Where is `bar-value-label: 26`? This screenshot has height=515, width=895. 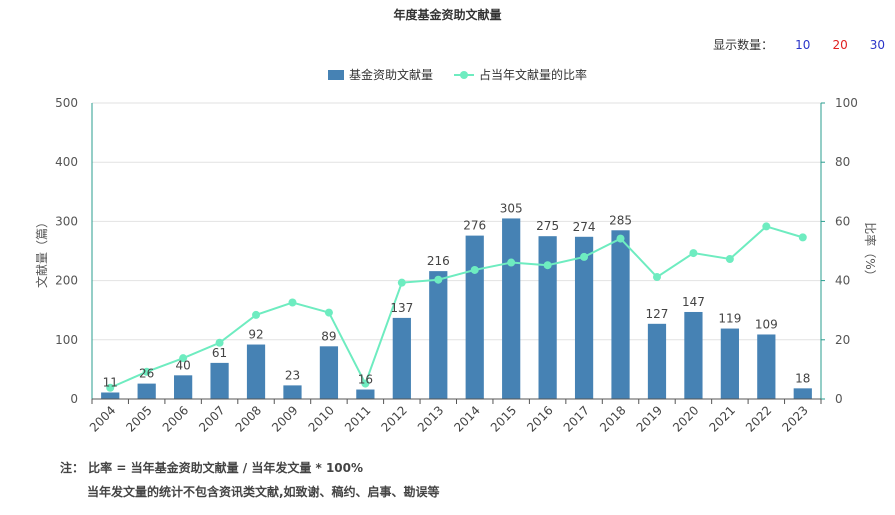
bar-value-label: 26 is located at coordinates (146, 374).